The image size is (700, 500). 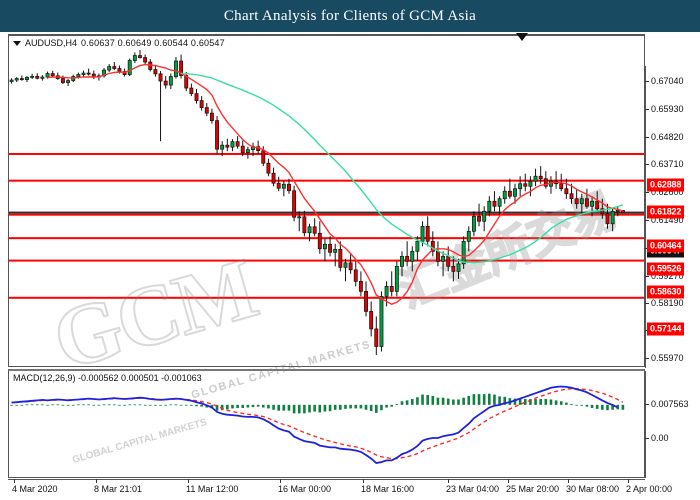 I want to click on axis-tick-label: 0.64820, so click(x=667, y=136).